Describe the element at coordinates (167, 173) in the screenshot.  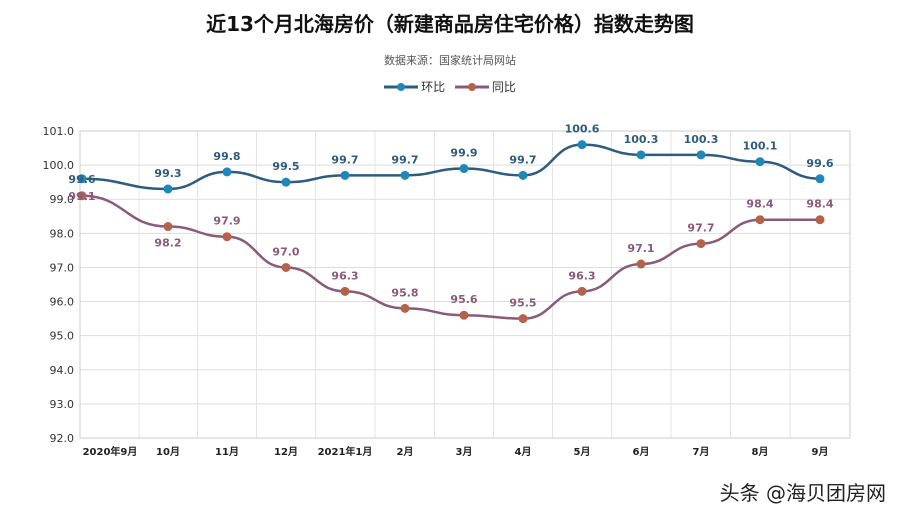
I see `data-label-环比: 99.3` at that location.